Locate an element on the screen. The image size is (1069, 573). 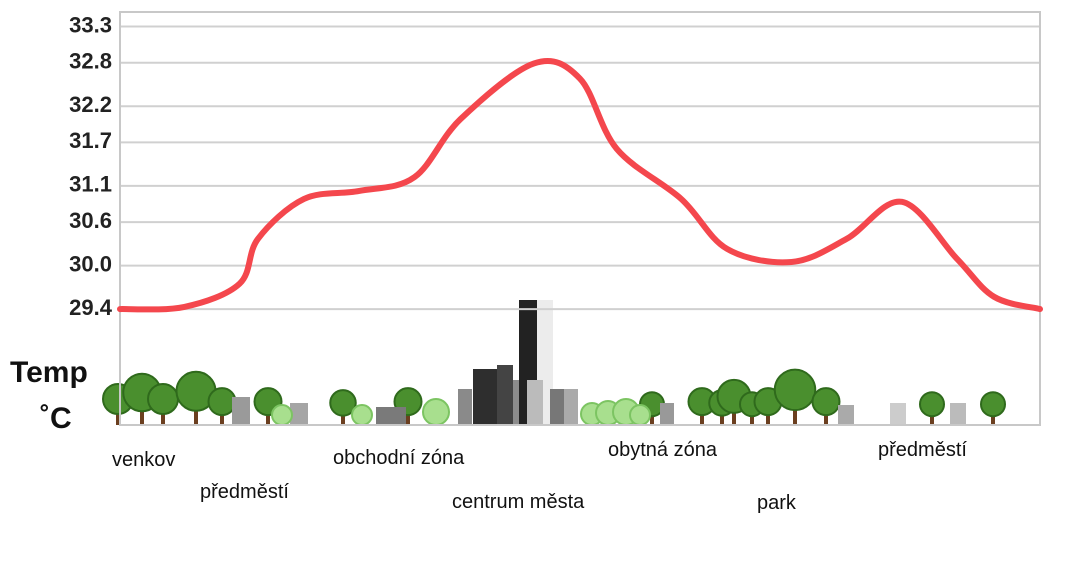
y-axis-unit: ˚C is located at coordinates (56, 418).